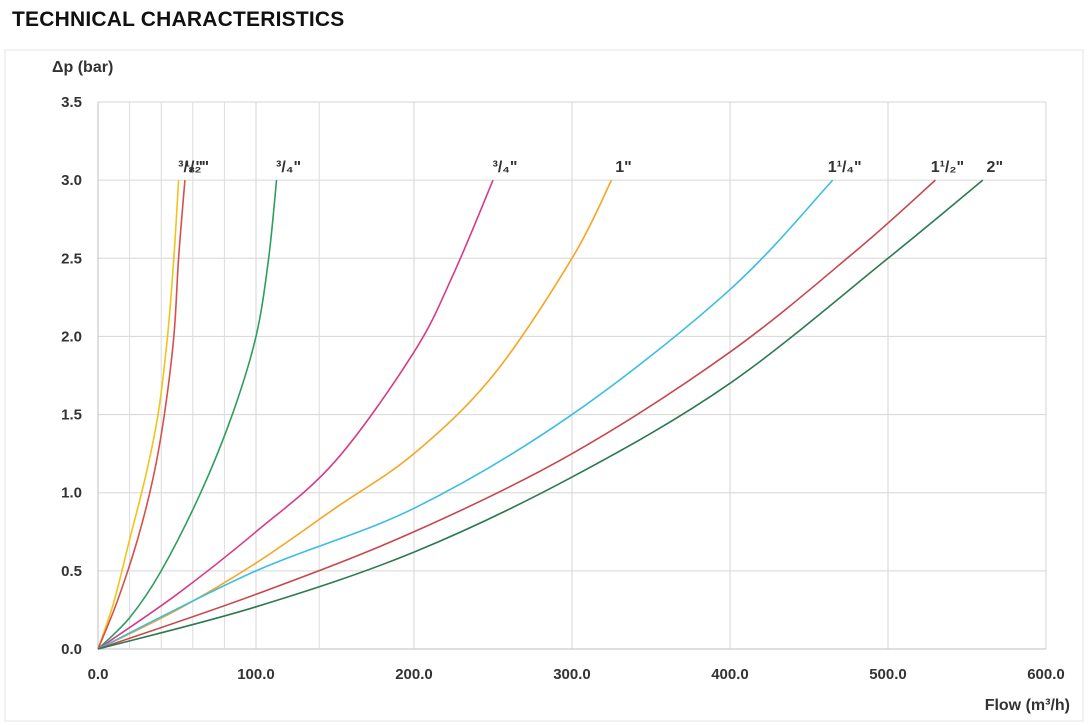 Image resolution: width=1088 pixels, height=726 pixels. I want to click on y-tick-label: 2.0, so click(71, 336).